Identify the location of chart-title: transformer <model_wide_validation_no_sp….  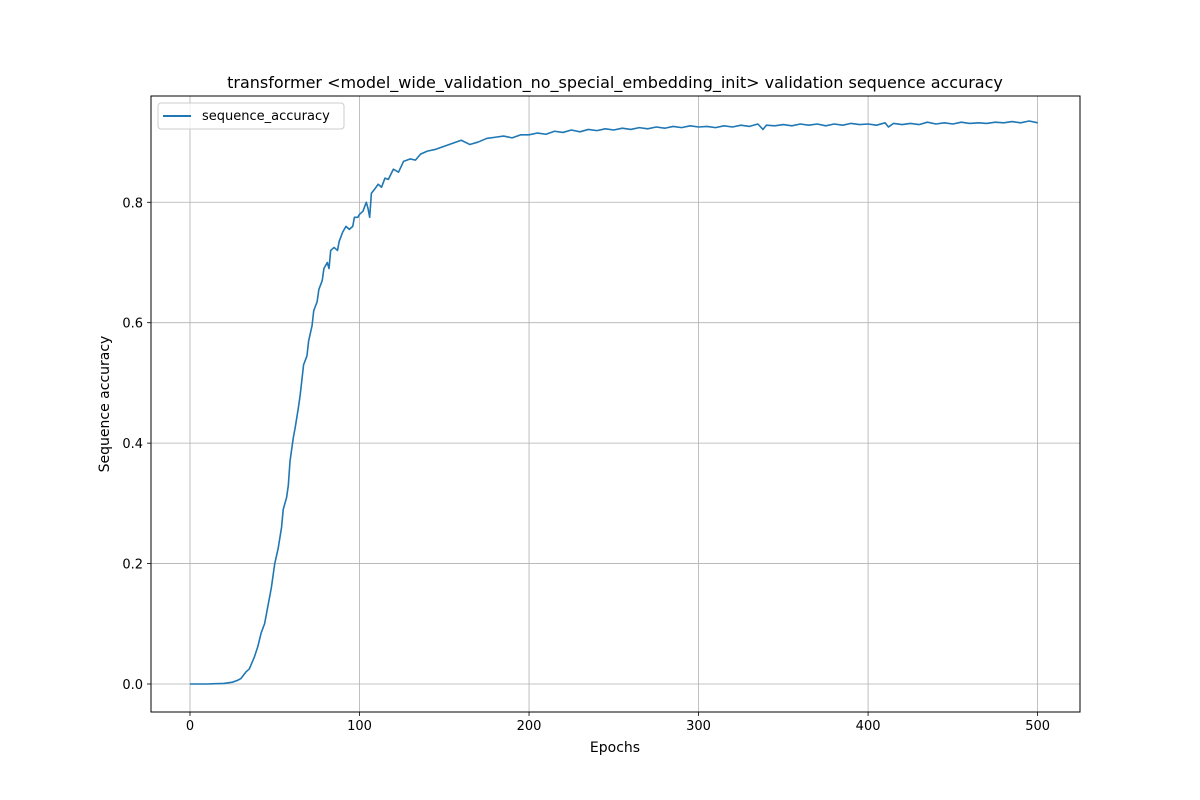
(615, 83).